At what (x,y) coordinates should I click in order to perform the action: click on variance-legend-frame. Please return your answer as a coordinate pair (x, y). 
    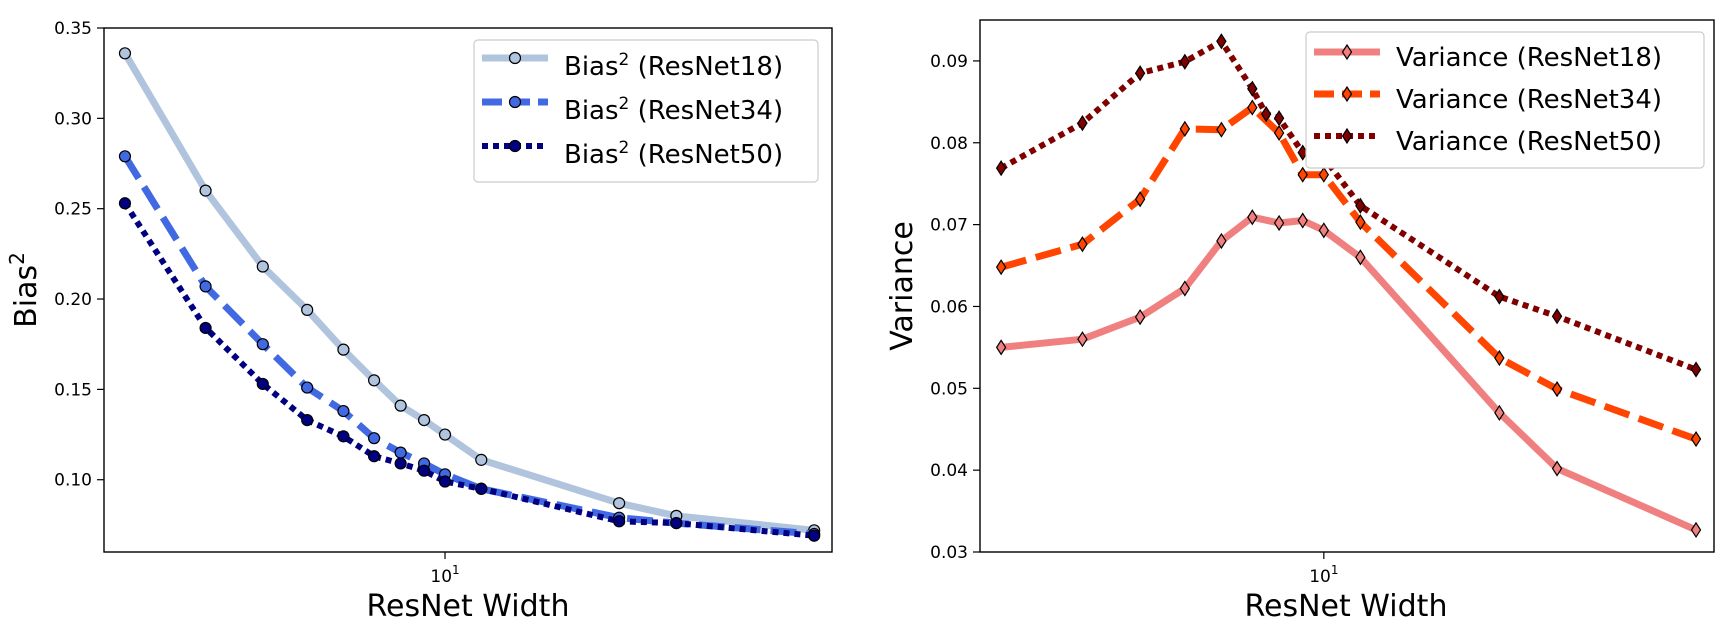
    Looking at the image, I should click on (1505, 100).